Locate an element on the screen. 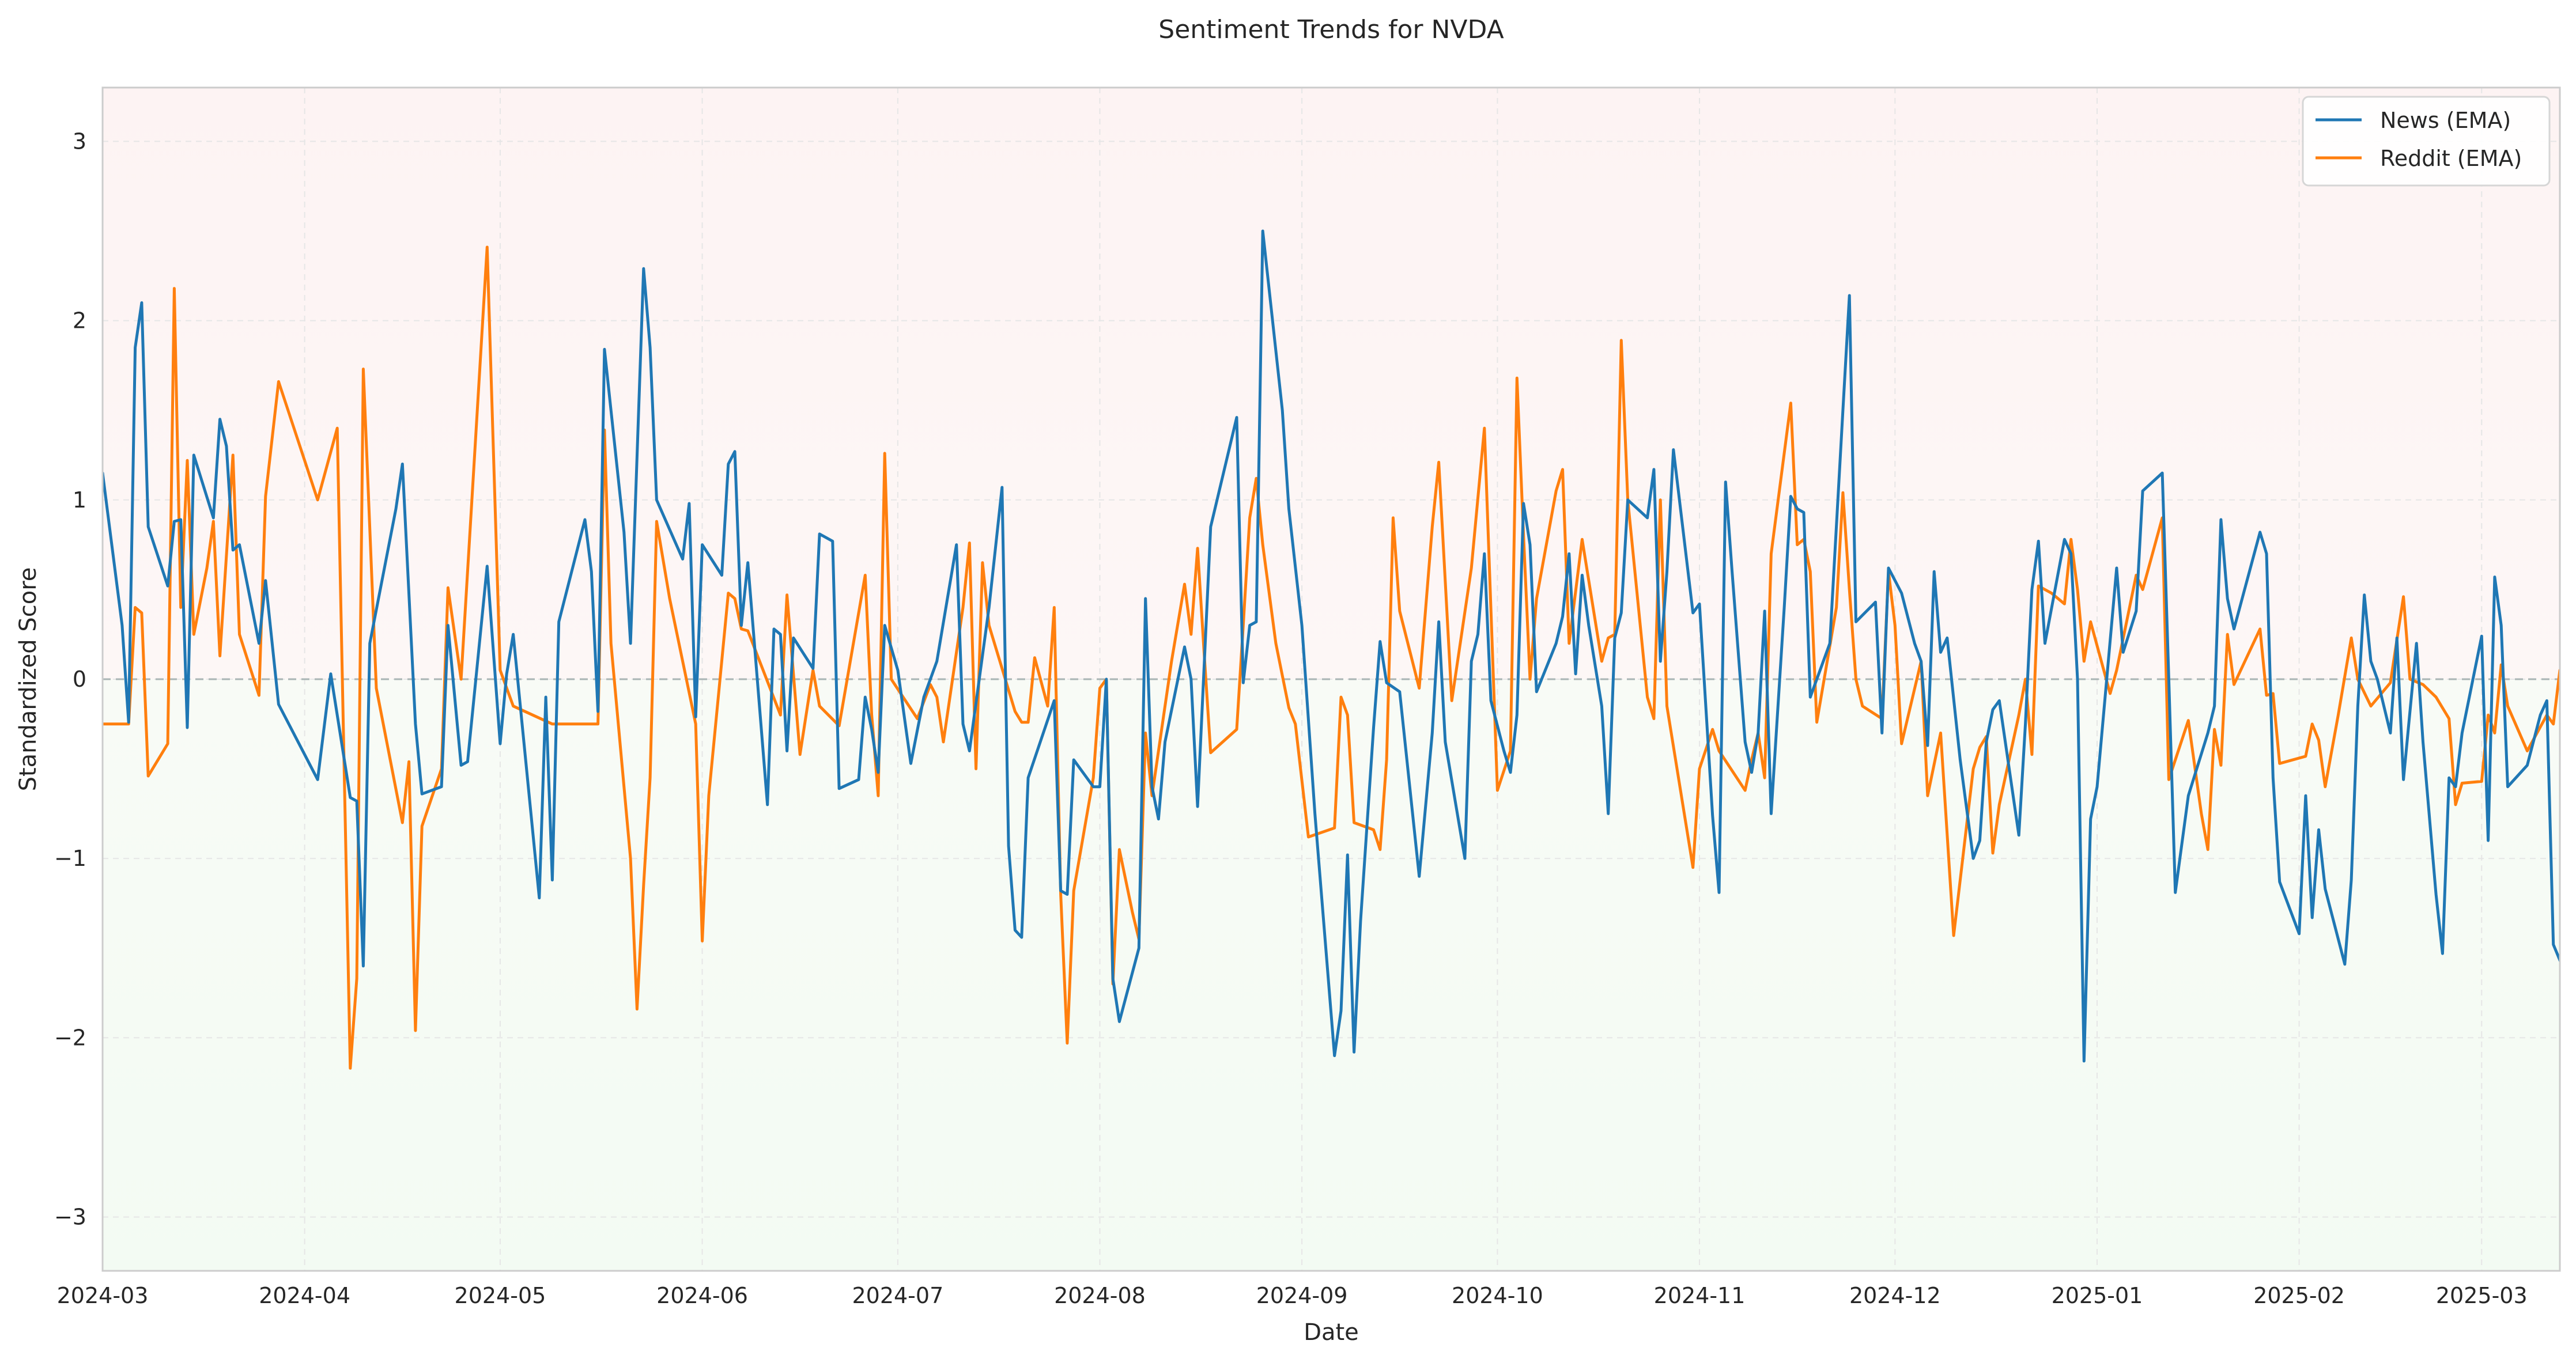 The image size is (2576, 1363). y-tick-label: 1 is located at coordinates (79, 500).